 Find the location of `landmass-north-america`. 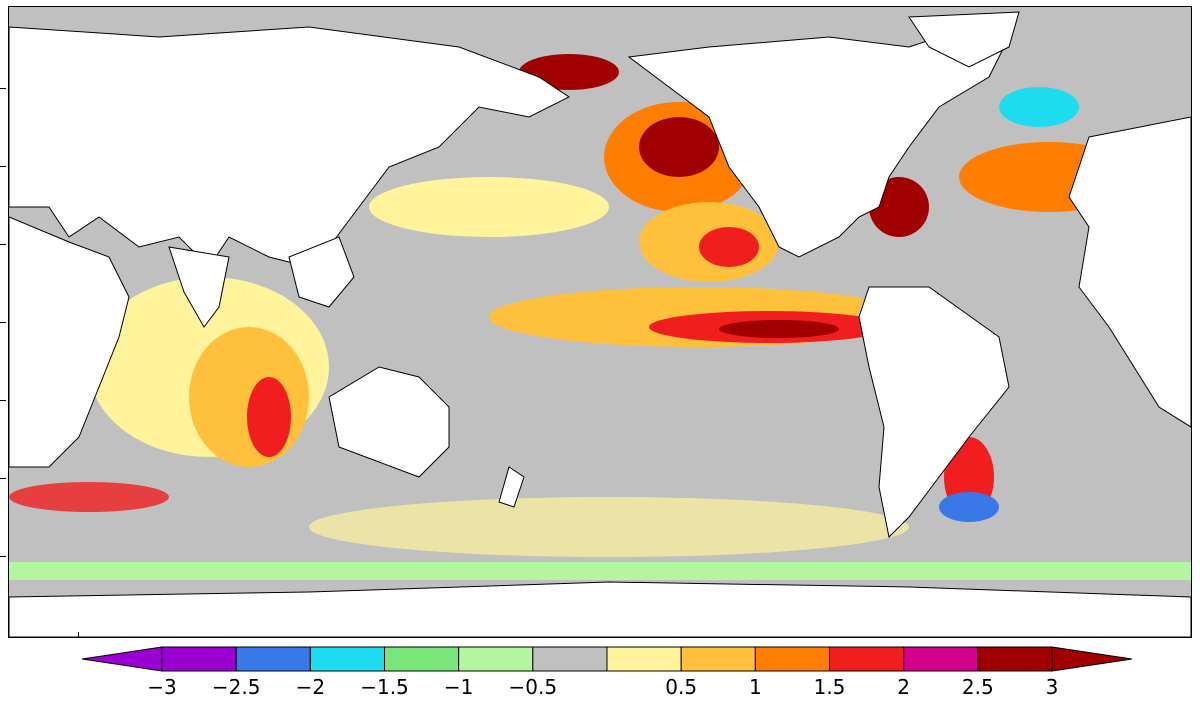

landmass-north-america is located at coordinates (818, 142).